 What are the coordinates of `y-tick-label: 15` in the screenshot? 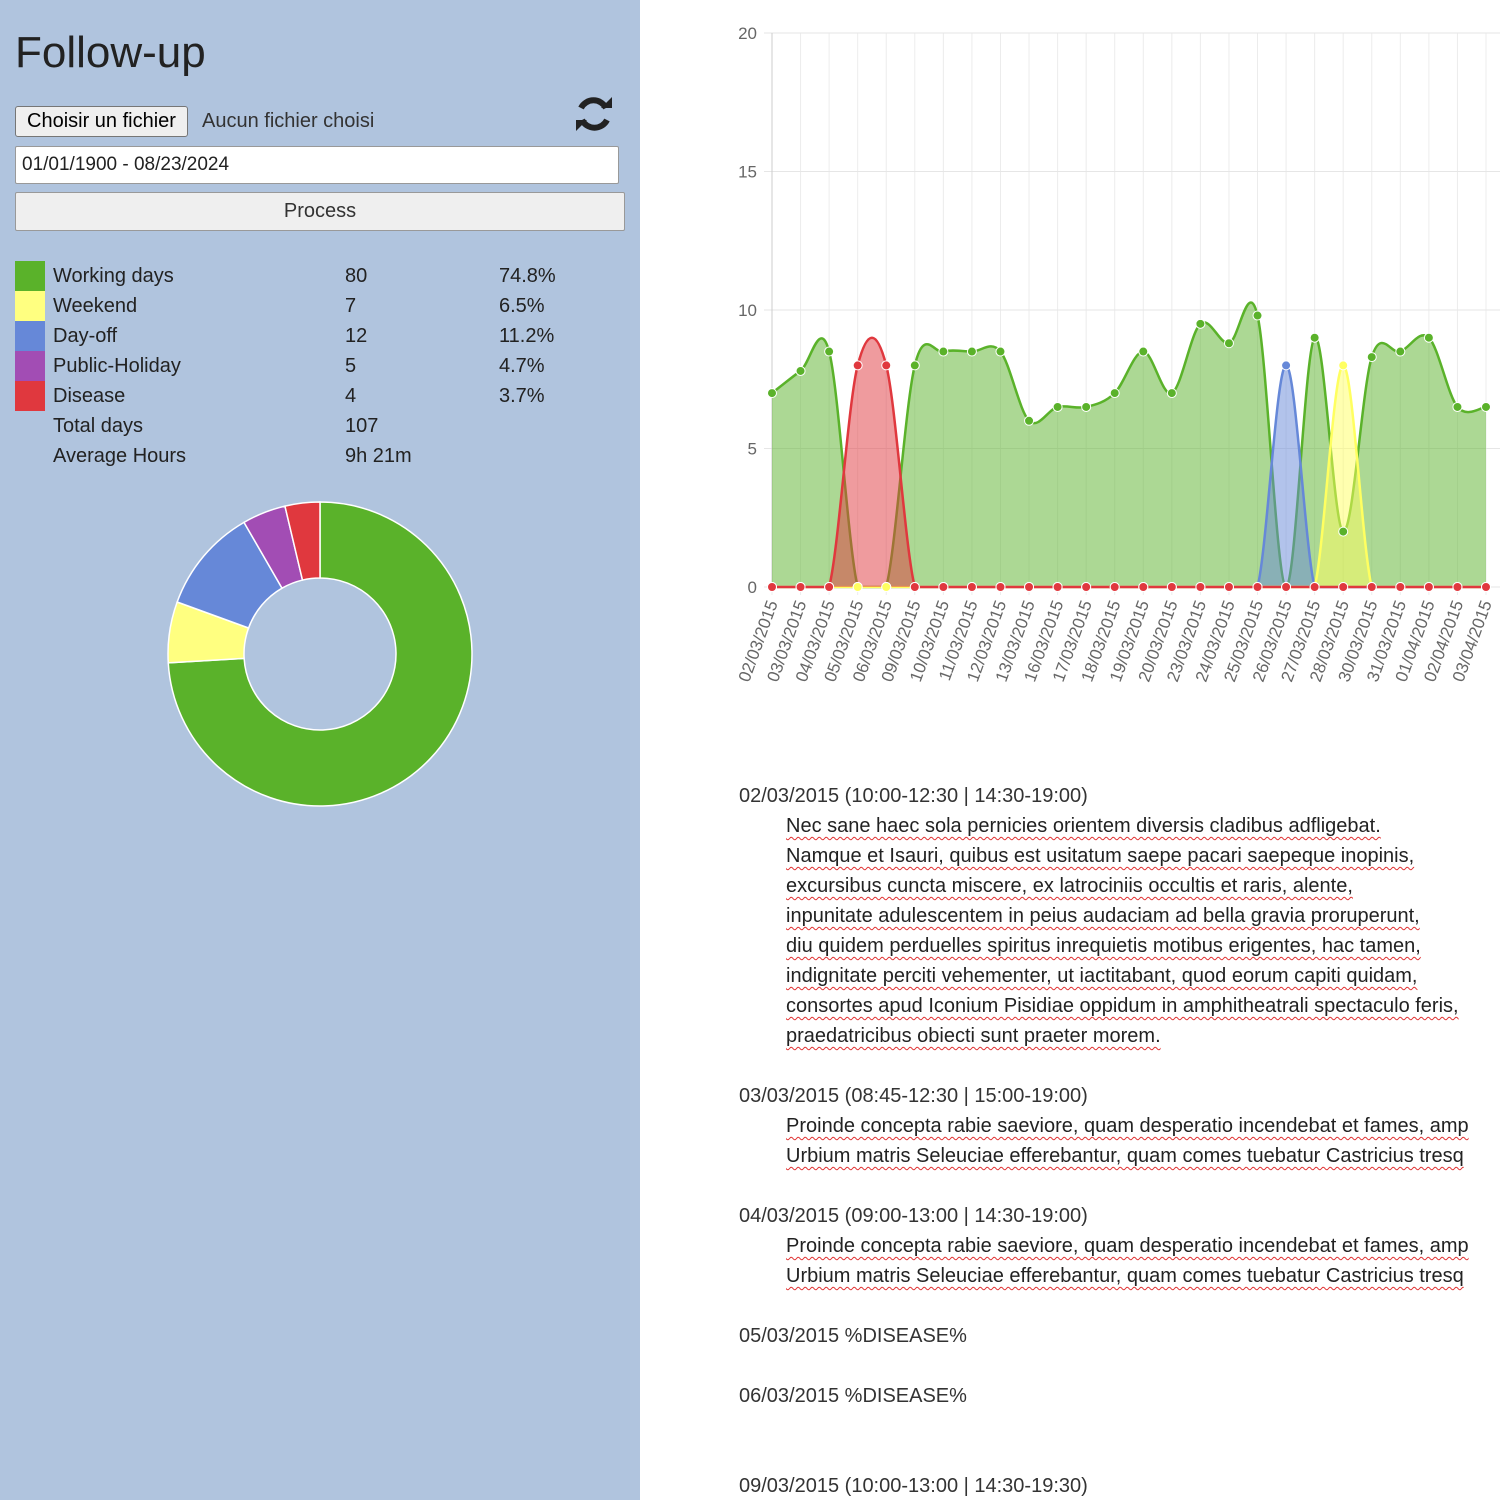 It's located at (747, 172).